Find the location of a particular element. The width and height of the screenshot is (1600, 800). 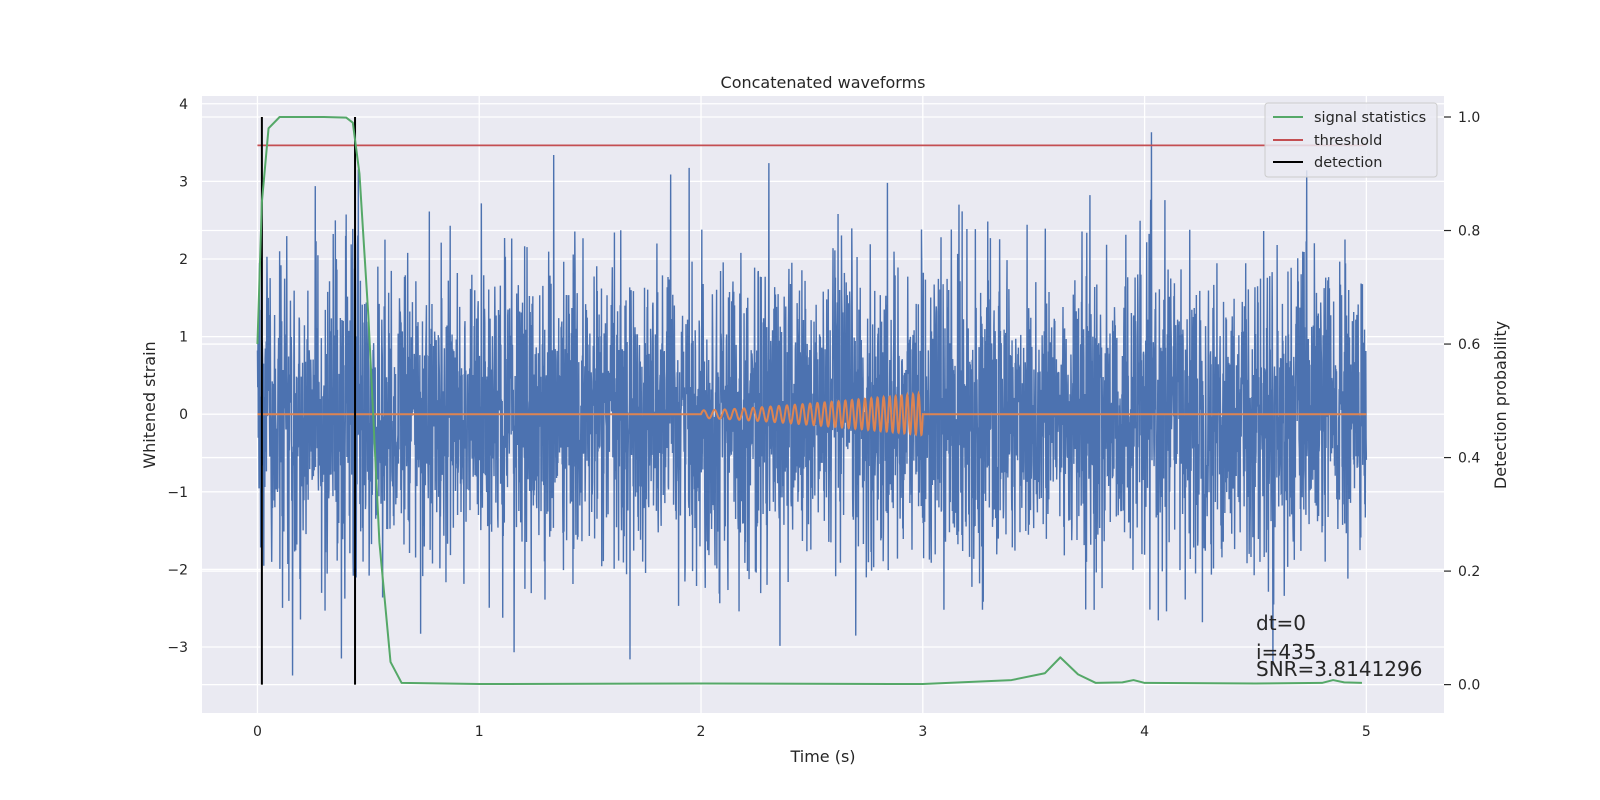

right-axis-ticks: 0.0 0.2 0.4 0.6 0.8 1.0 is located at coordinates (1462, 402).